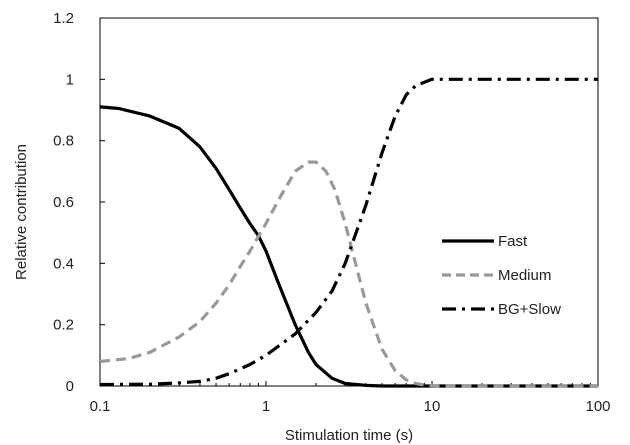 This screenshot has width=630, height=445. Describe the element at coordinates (529, 309) in the screenshot. I see `legend-label: BG+Slow` at that location.